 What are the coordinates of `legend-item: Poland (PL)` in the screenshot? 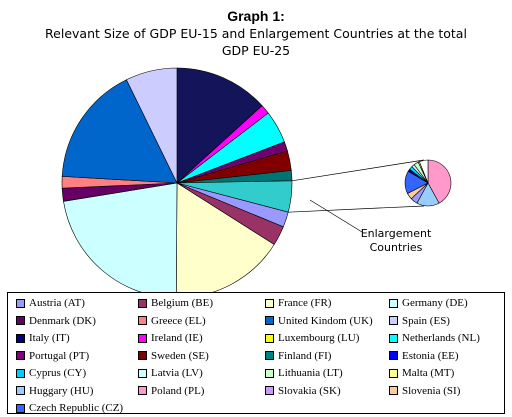 It's located at (171, 391).